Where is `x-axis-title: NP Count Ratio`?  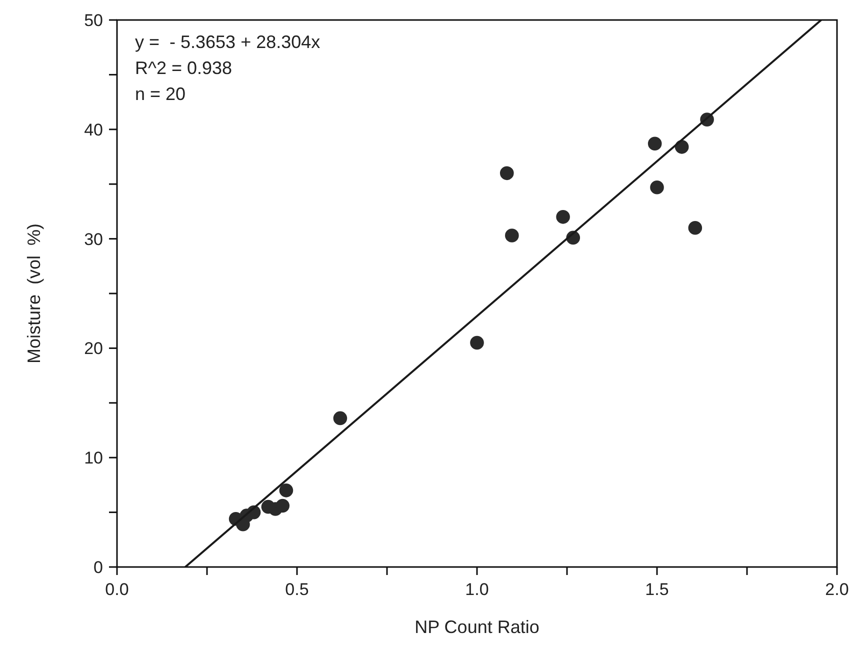
x-axis-title: NP Count Ratio is located at coordinates (477, 627).